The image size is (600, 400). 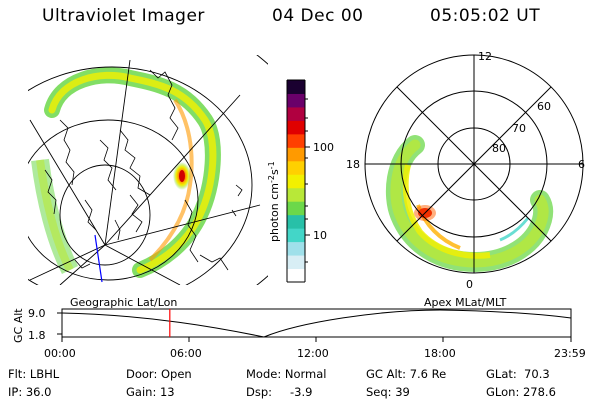 I want to click on colorbar-ticks, so click(x=307, y=180).